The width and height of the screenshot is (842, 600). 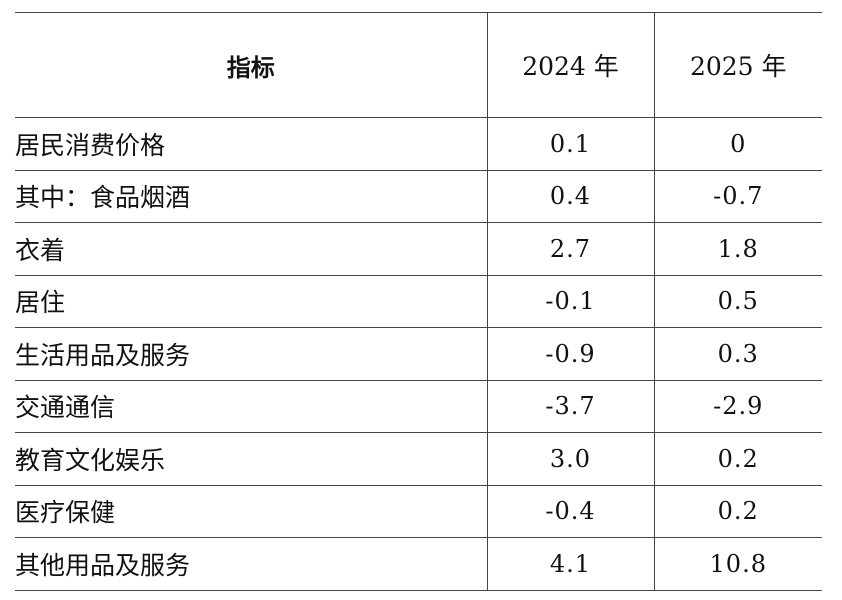 What do you see at coordinates (570, 459) in the screenshot?
I see `value-2024: 3.0` at bounding box center [570, 459].